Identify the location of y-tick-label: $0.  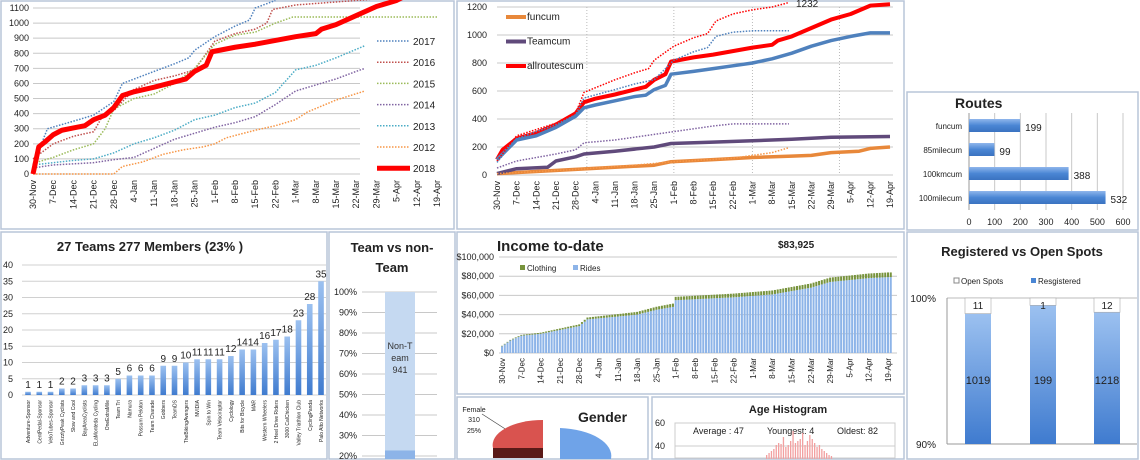
(489, 353).